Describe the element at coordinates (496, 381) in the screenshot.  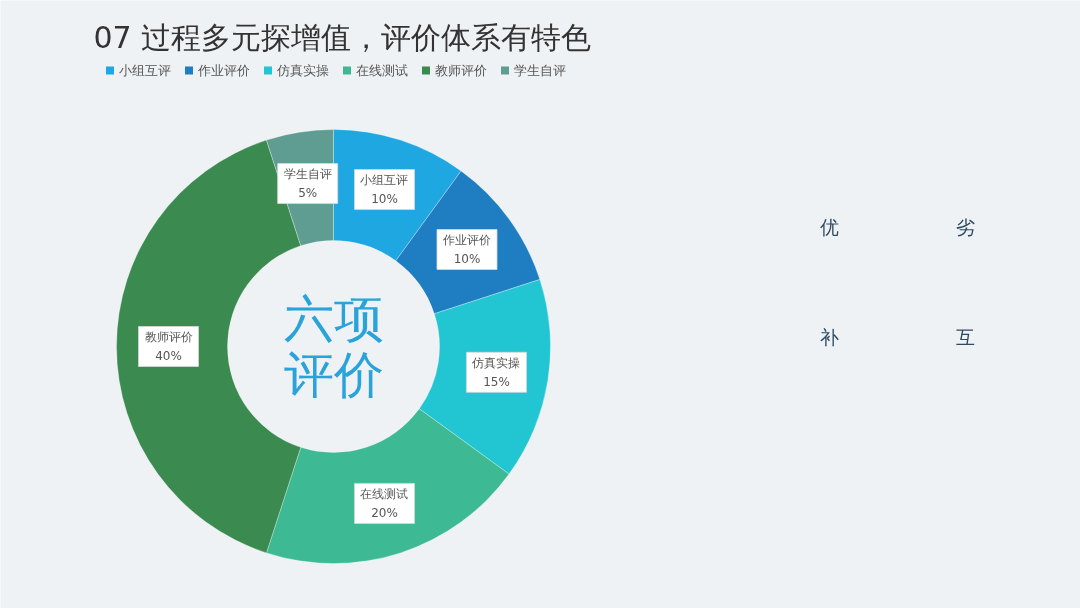
I see `data-label: 15%` at that location.